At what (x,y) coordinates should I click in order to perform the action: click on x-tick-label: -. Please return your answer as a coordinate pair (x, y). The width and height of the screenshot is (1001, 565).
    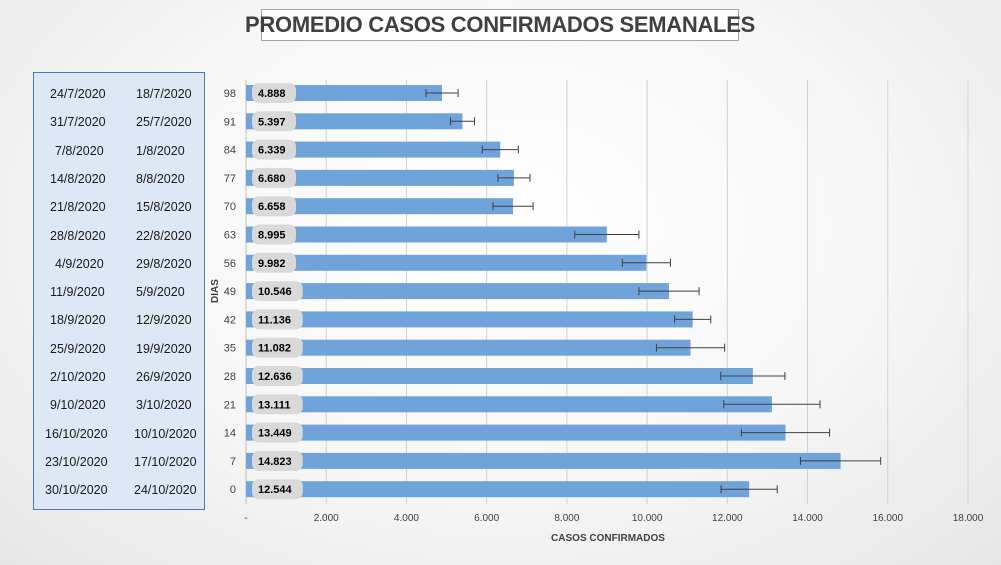
    Looking at the image, I should click on (245, 518).